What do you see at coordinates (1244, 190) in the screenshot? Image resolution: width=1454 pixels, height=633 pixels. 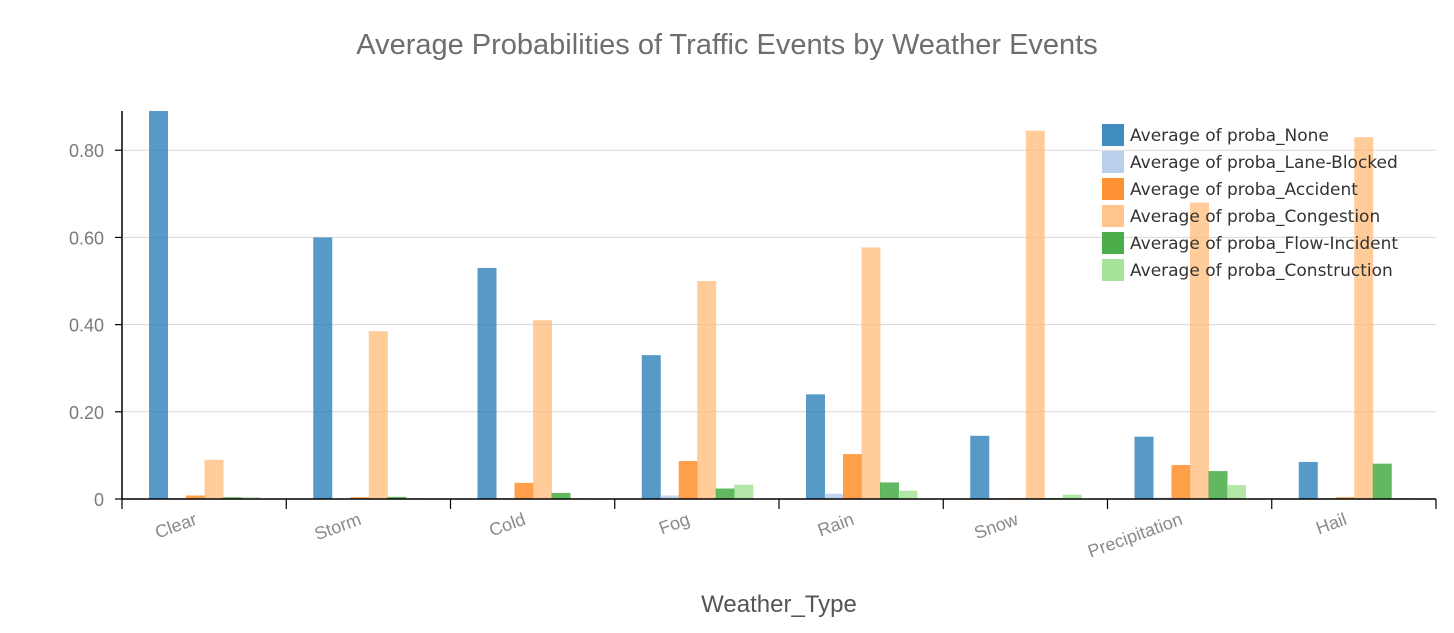 I see `legend-item-label: Average of proba_Accident` at bounding box center [1244, 190].